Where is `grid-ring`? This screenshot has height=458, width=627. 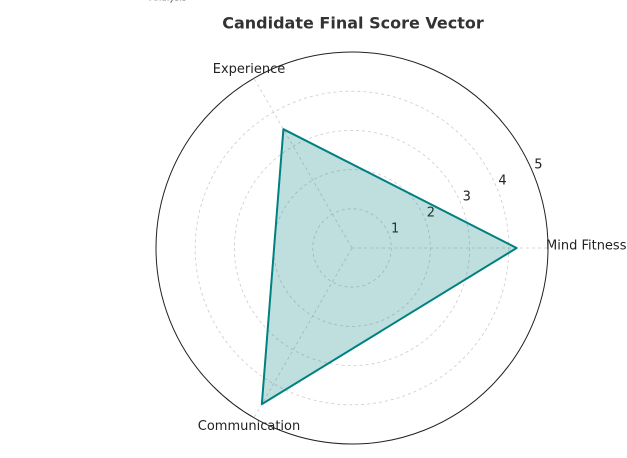
grid-ring is located at coordinates (352, 248).